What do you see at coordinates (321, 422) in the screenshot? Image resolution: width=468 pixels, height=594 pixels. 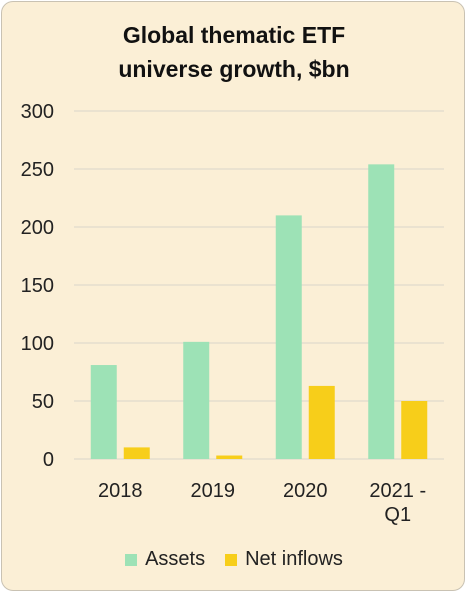 I see `bar-net-inflows-2020` at bounding box center [321, 422].